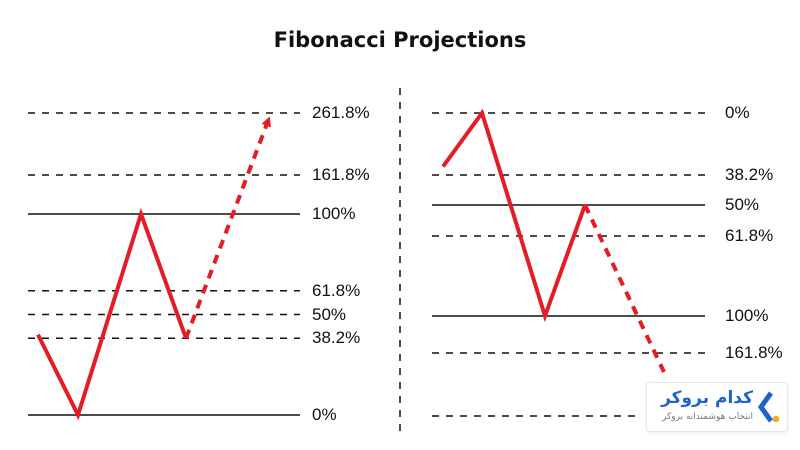  Describe the element at coordinates (336, 338) in the screenshot. I see `left-level-label-38-2pct: 38.2%` at that location.